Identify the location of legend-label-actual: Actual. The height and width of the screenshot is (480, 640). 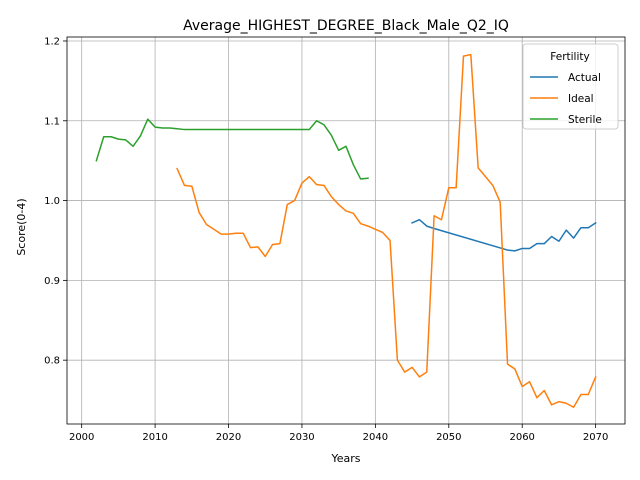
(584, 78).